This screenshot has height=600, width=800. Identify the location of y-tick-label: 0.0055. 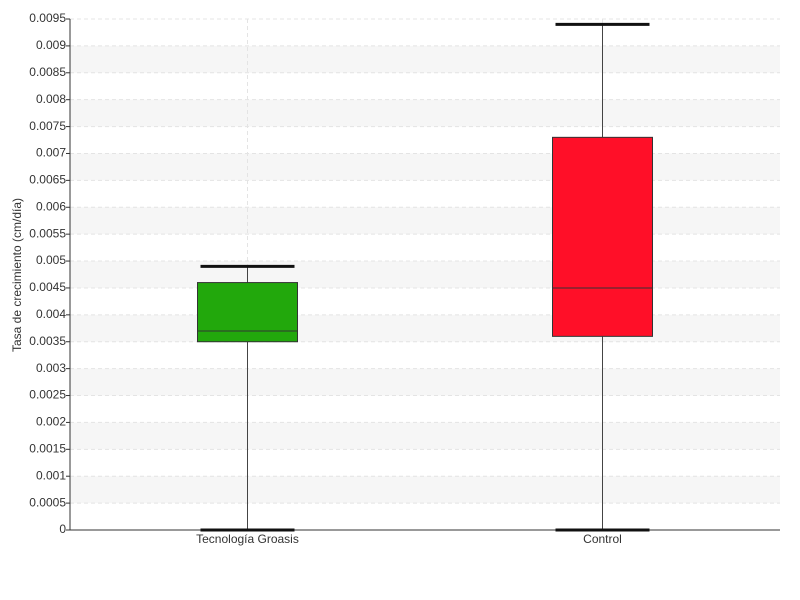
(47, 233).